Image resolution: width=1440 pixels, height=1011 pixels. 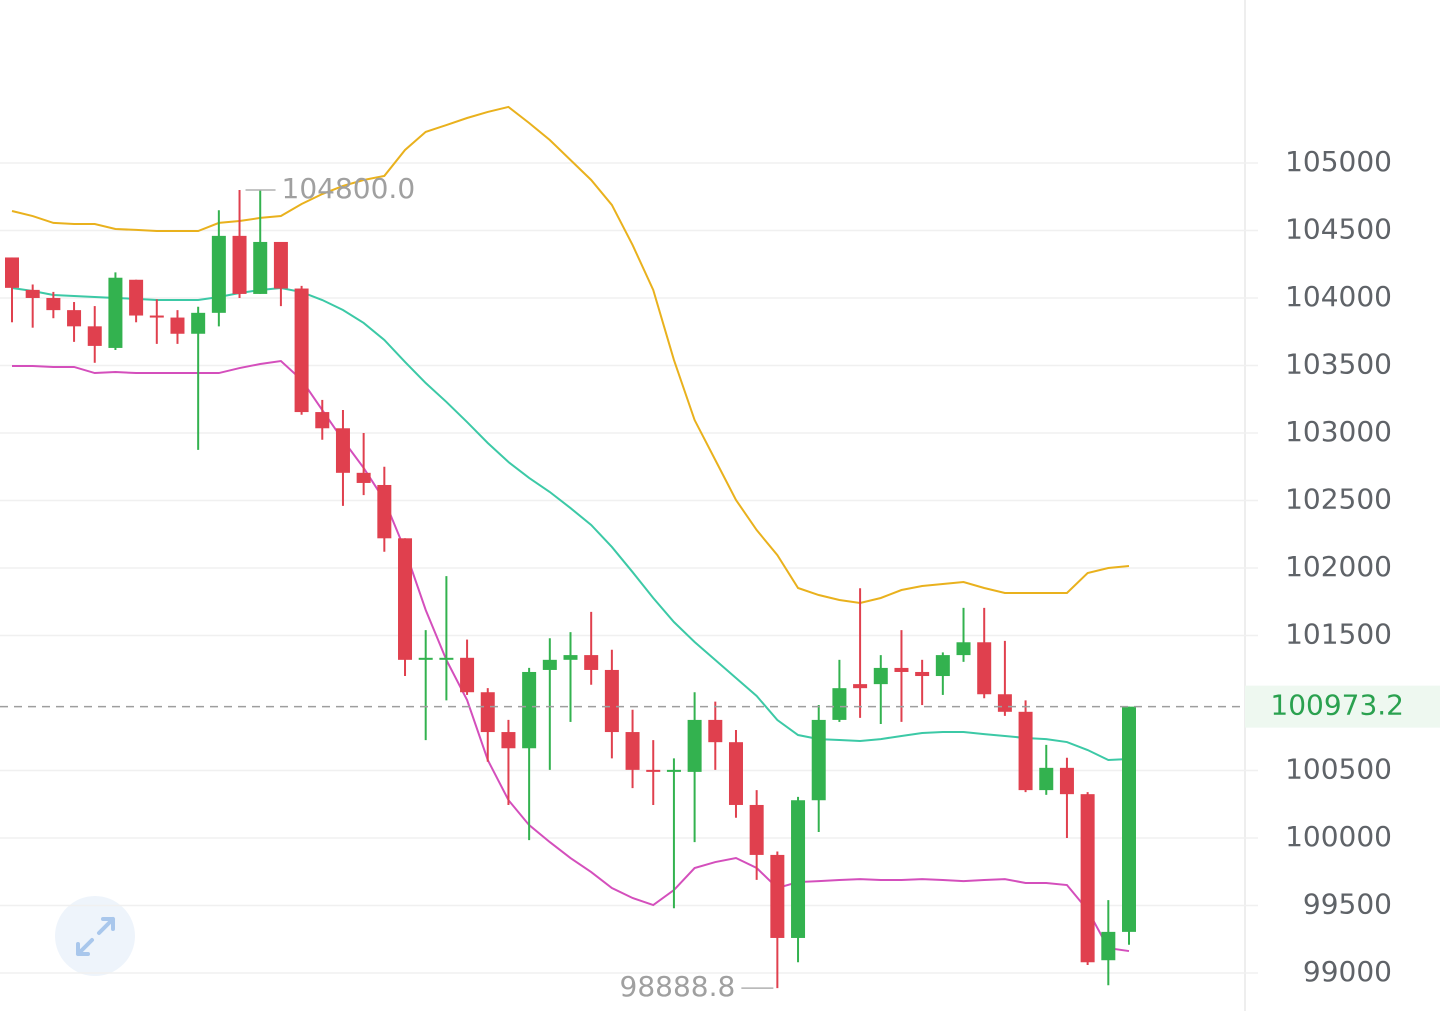 I want to click on y-tick-label: 99500, so click(x=1347, y=904).